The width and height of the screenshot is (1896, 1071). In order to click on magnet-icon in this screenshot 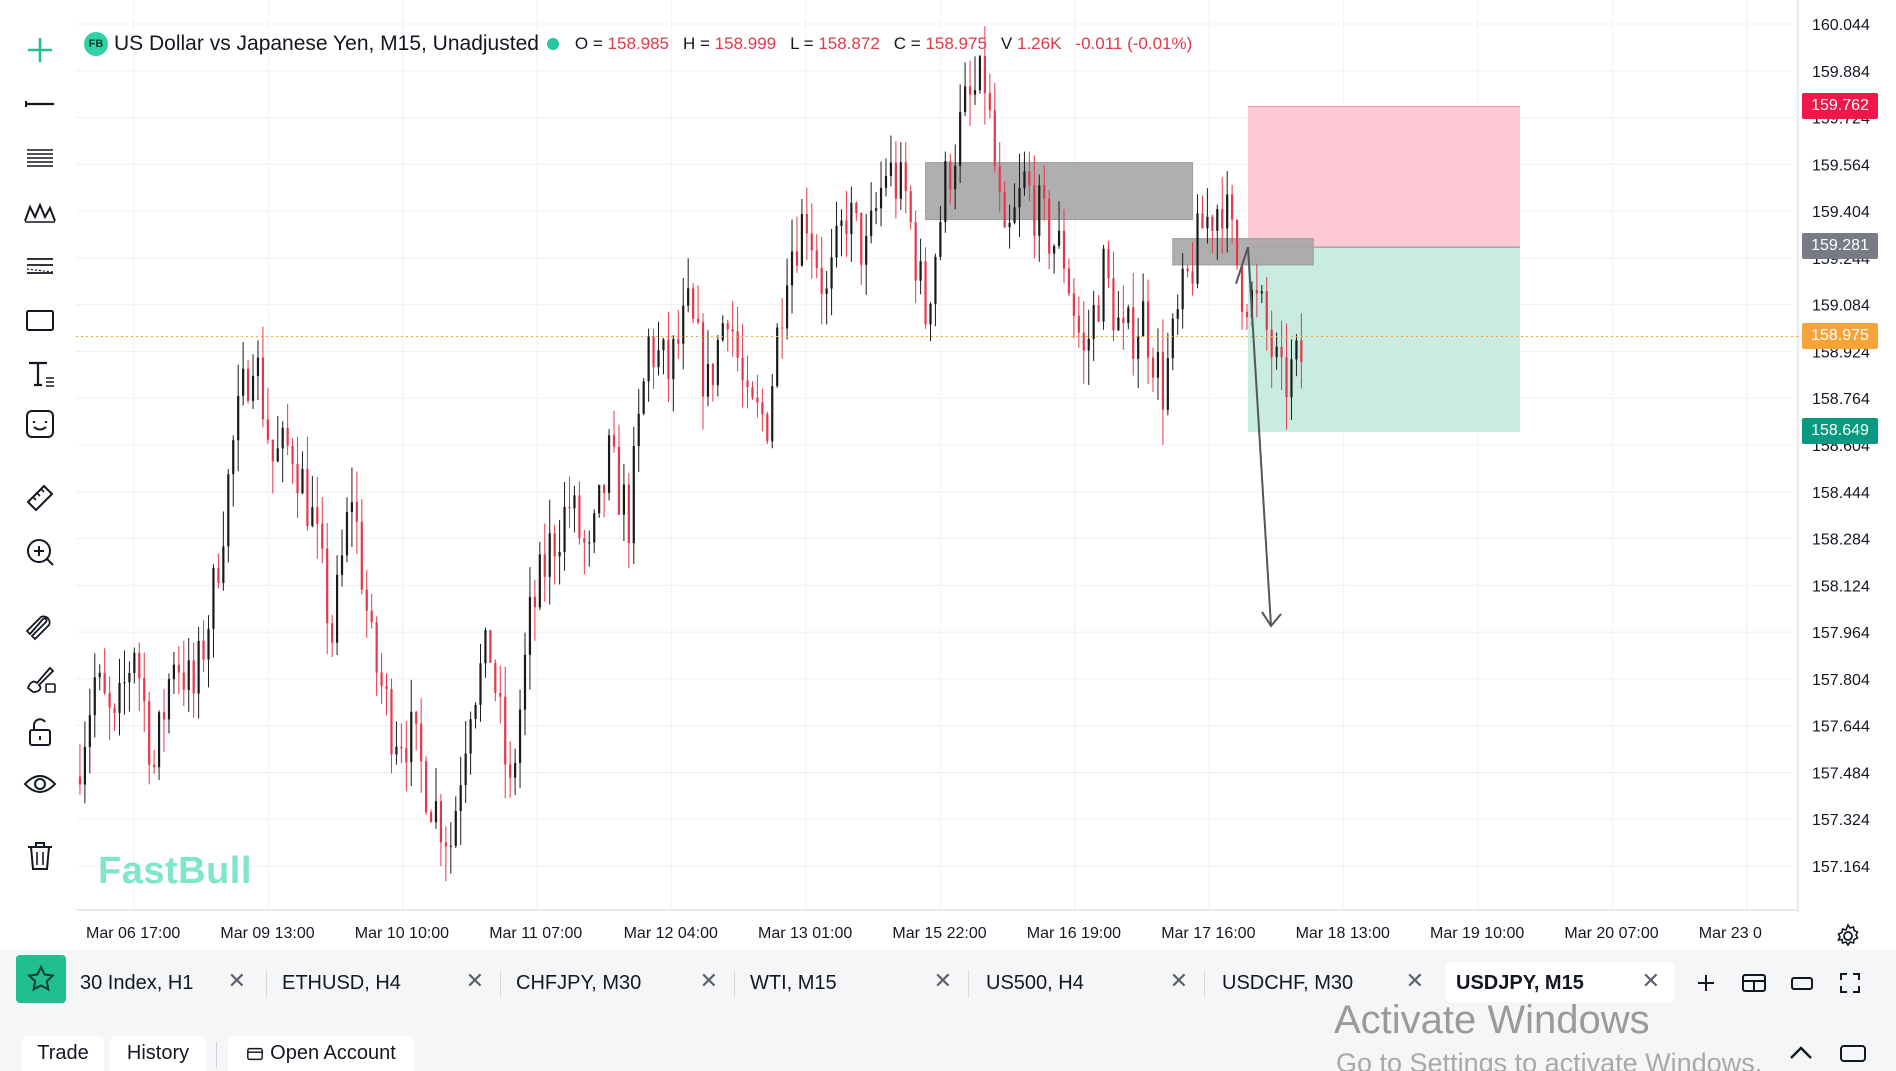, I will do `click(40, 624)`.